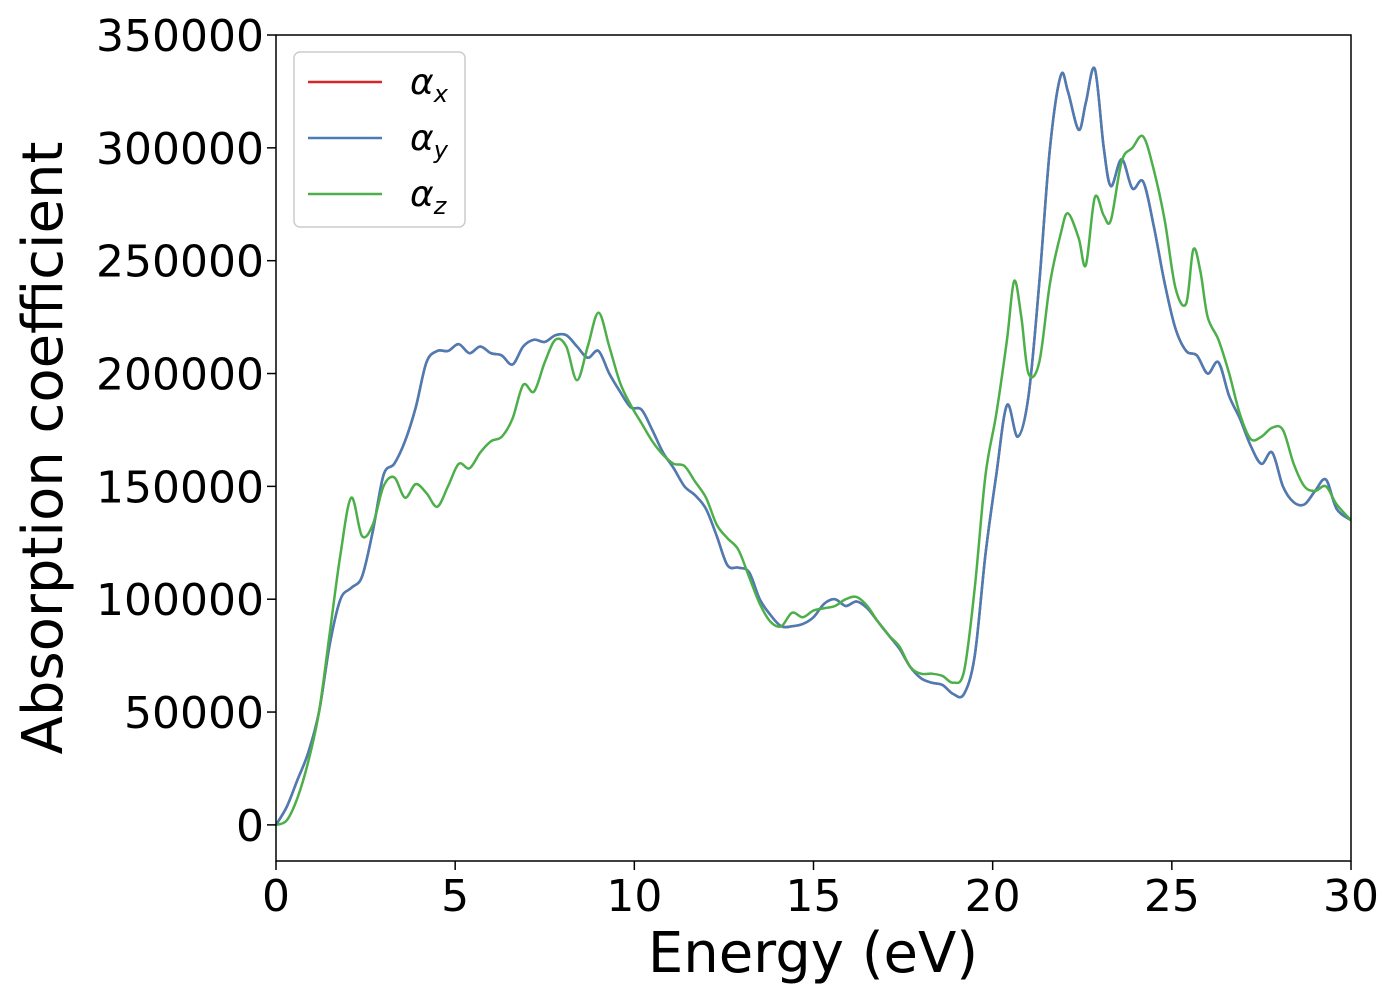  I want to click on legend-item-y: αy, so click(378, 141).